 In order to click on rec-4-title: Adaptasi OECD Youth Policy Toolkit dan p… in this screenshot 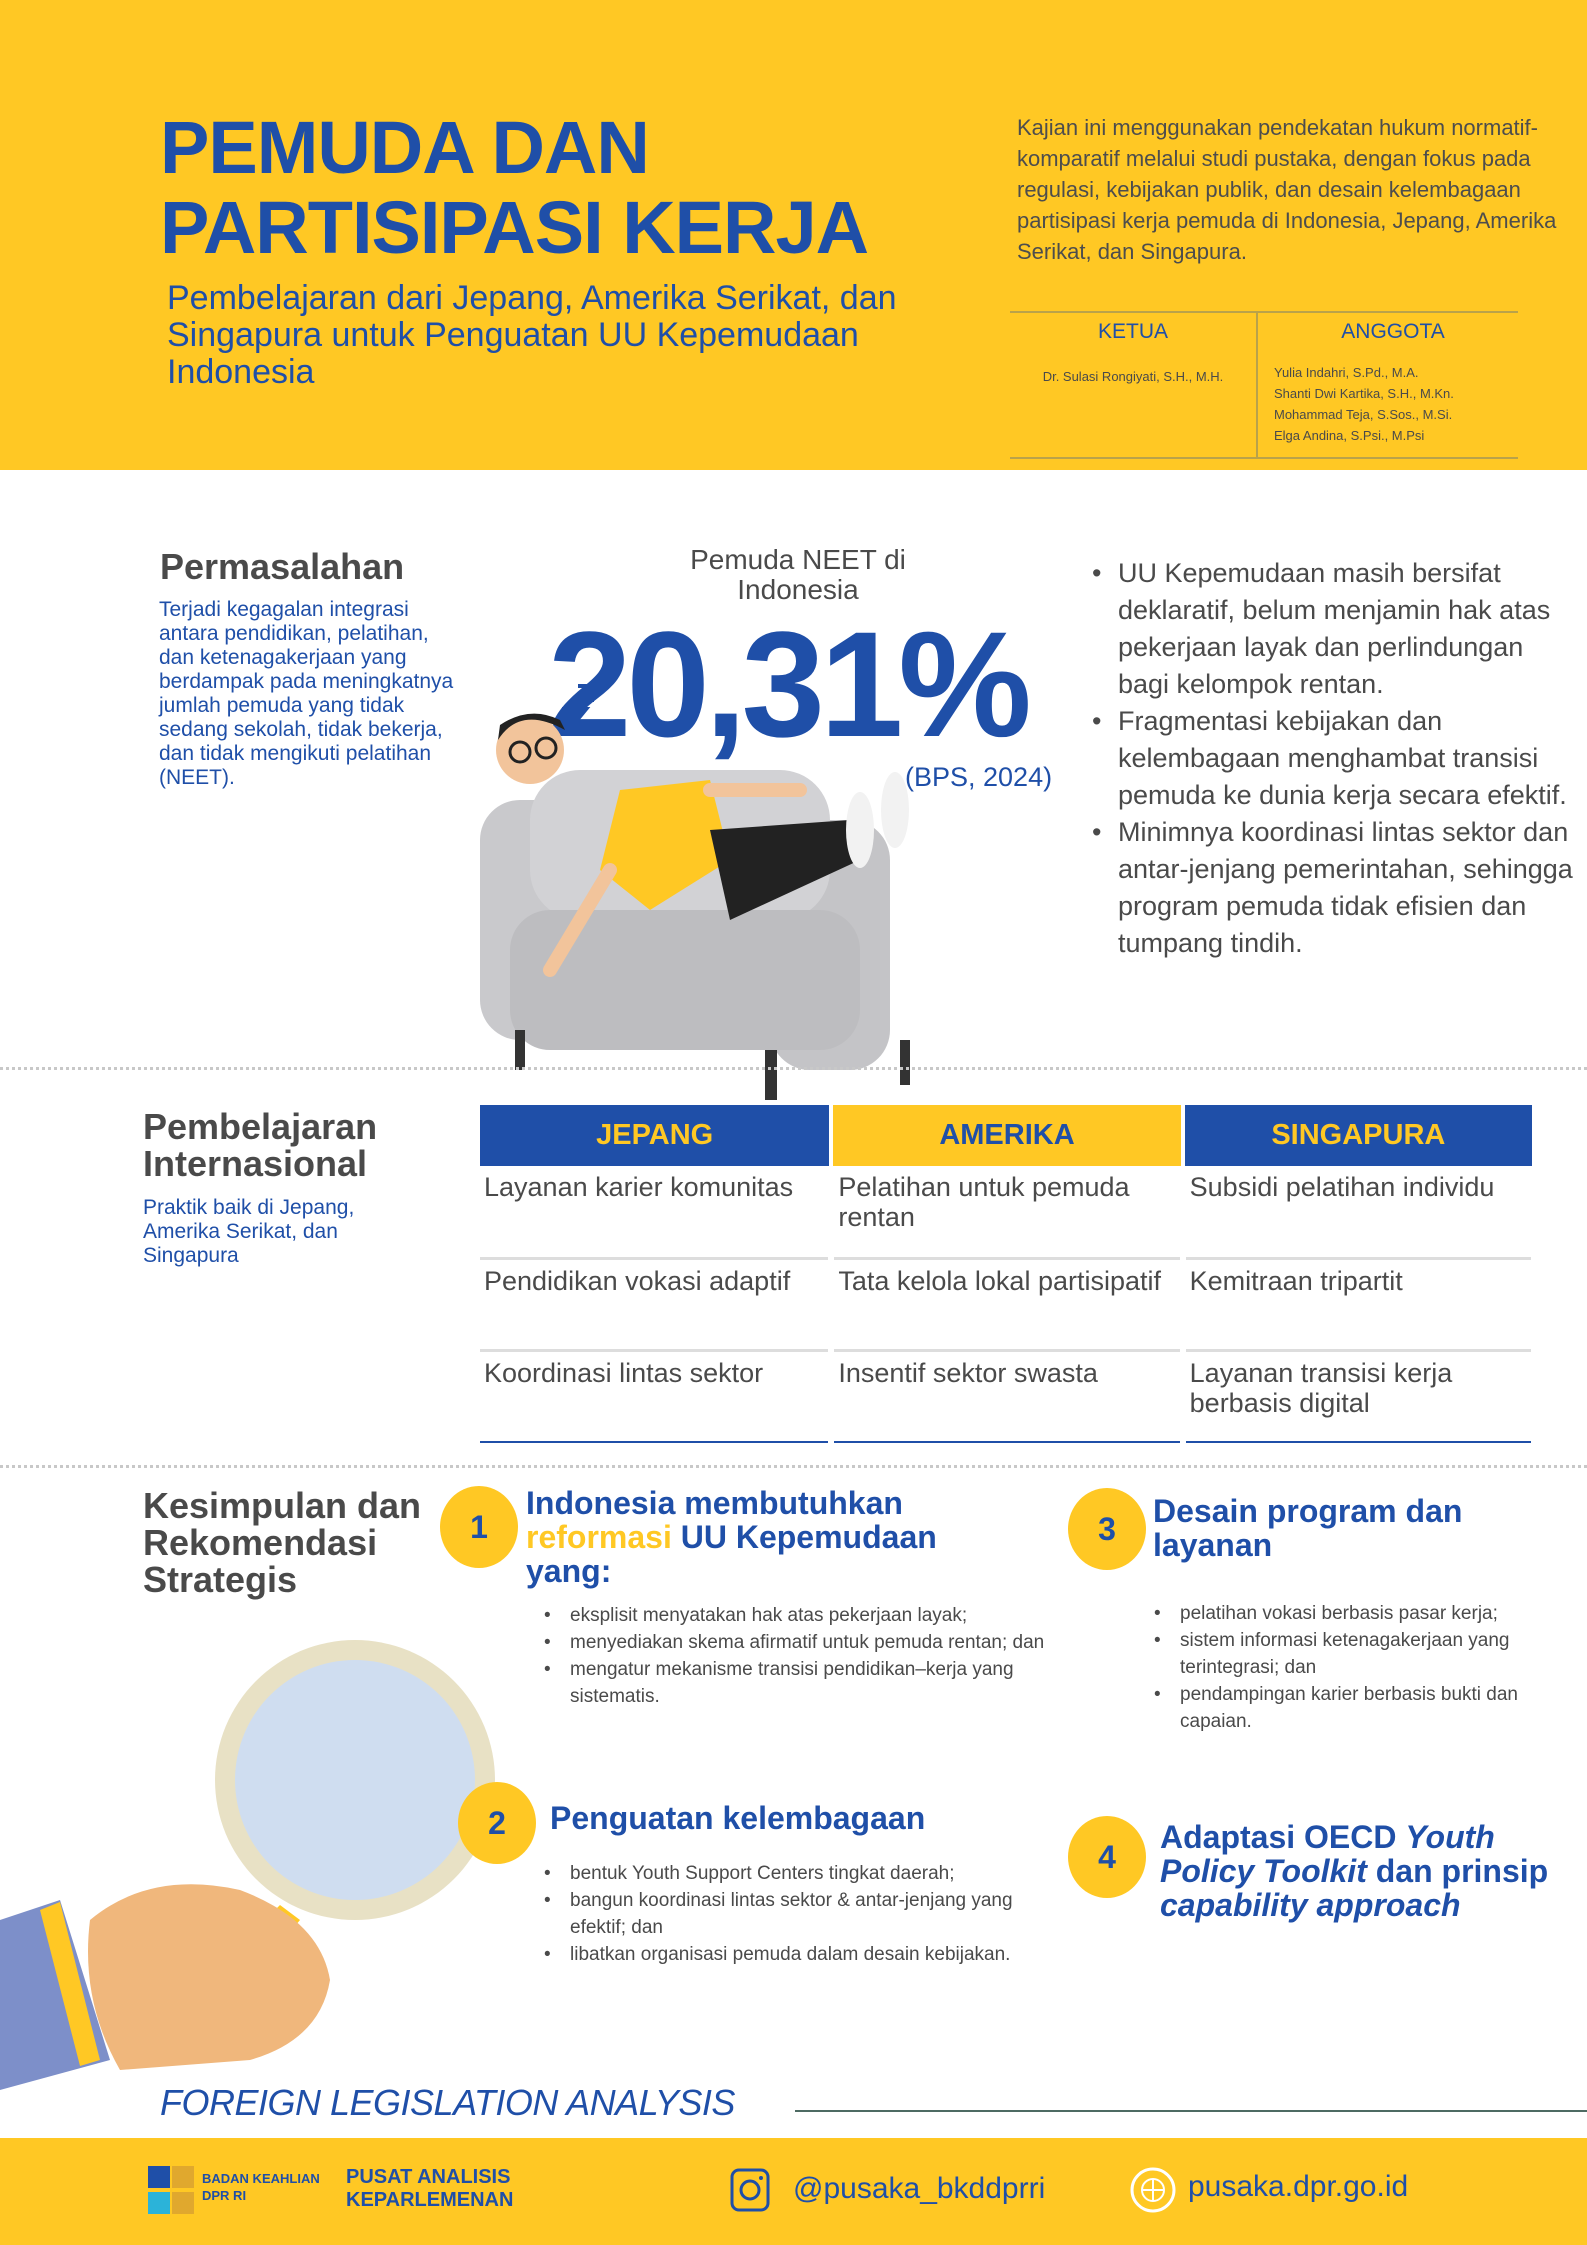, I will do `click(1367, 1871)`.